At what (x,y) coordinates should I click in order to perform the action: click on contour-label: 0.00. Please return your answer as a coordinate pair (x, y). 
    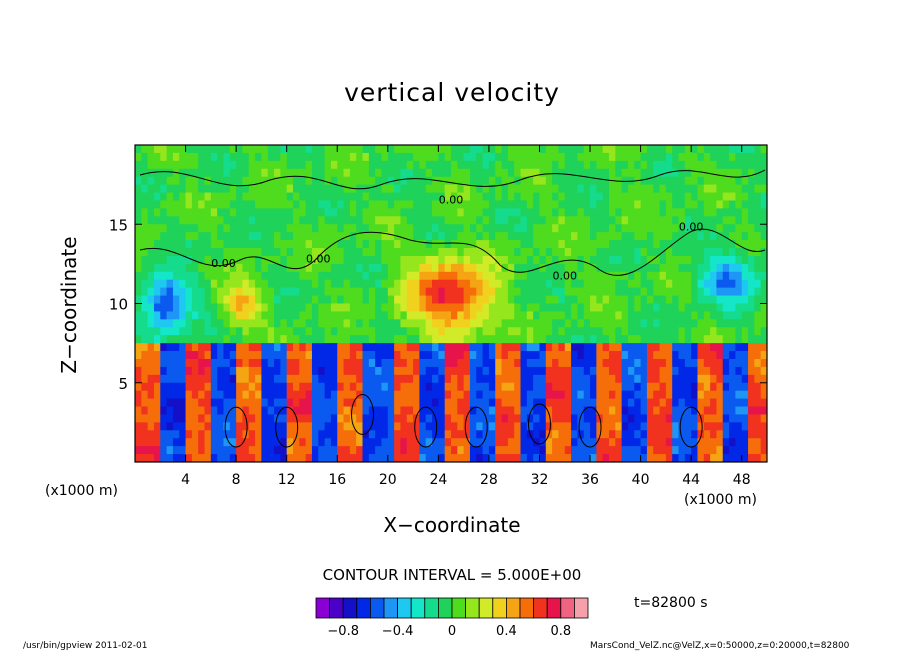
    Looking at the image, I should click on (691, 227).